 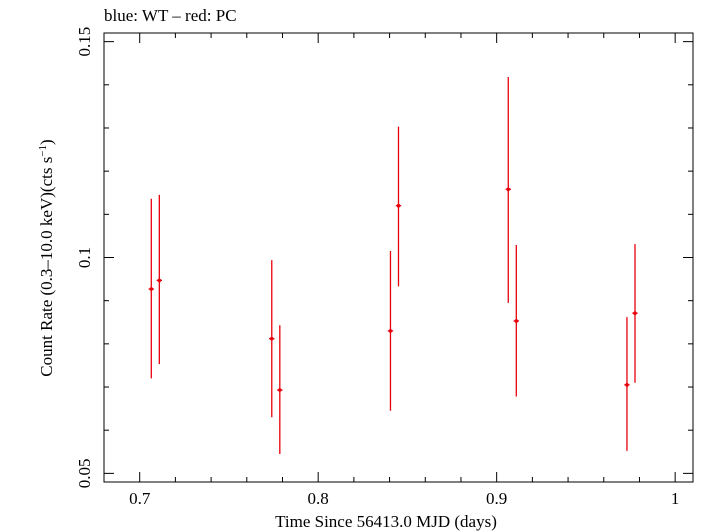 What do you see at coordinates (496, 498) in the screenshot?
I see `x-tick-label: 0.9` at bounding box center [496, 498].